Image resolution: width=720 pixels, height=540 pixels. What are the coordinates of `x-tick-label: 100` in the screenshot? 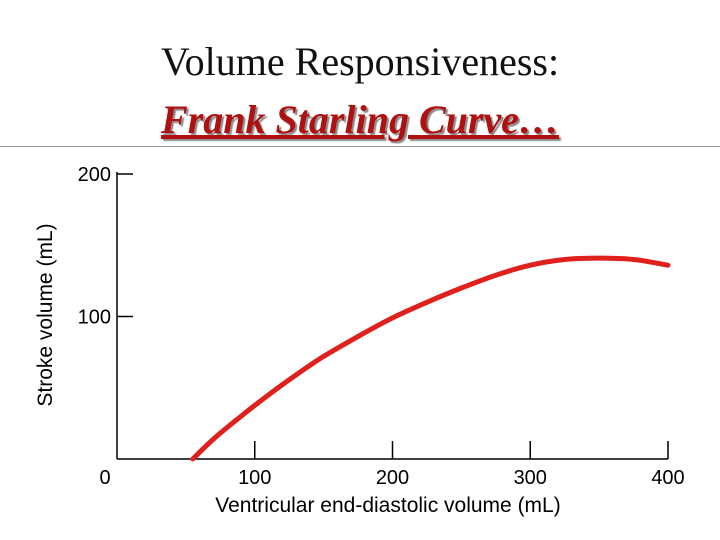 It's located at (254, 478).